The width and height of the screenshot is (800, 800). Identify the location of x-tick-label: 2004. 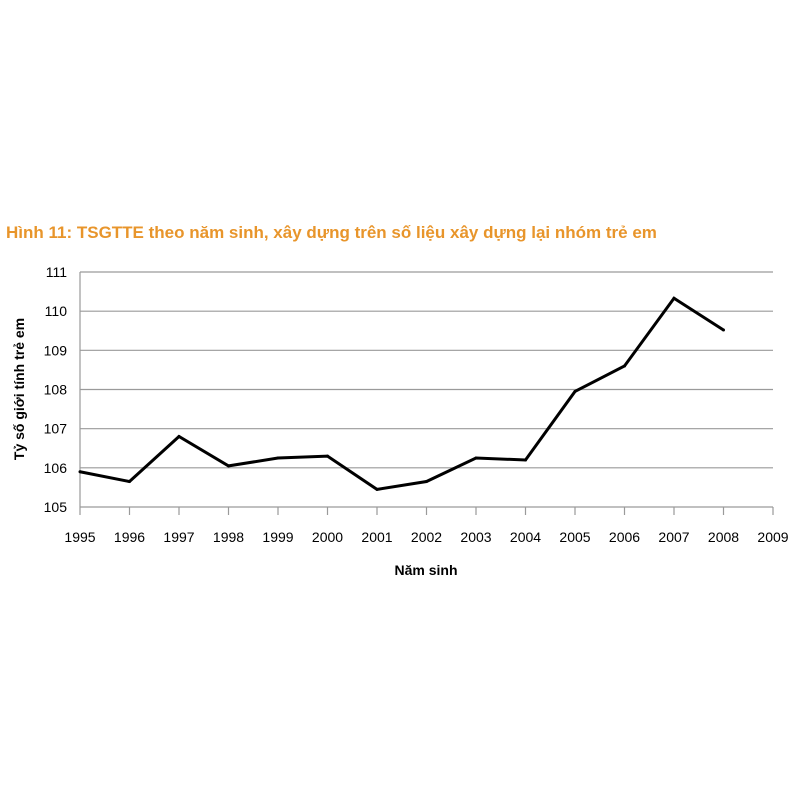
(525, 537).